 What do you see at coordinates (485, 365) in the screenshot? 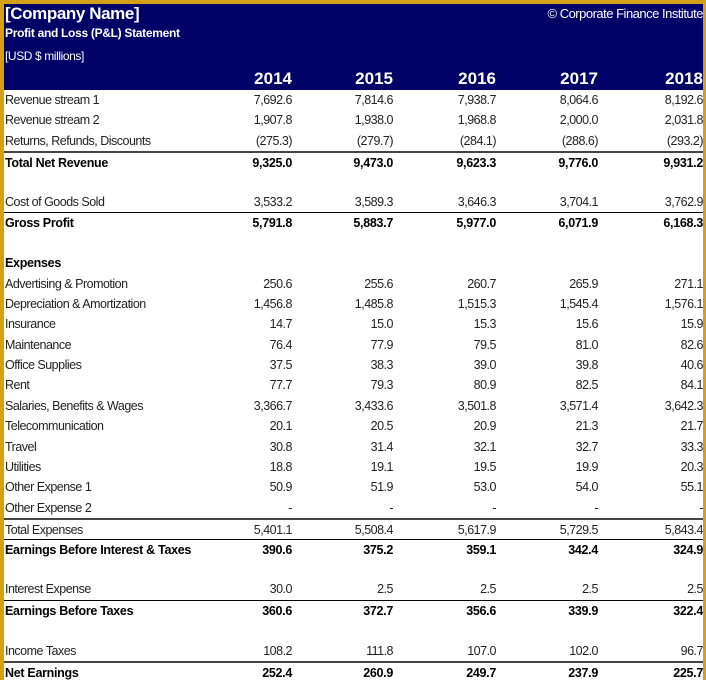
I see `value-cell-2016: 39.0` at bounding box center [485, 365].